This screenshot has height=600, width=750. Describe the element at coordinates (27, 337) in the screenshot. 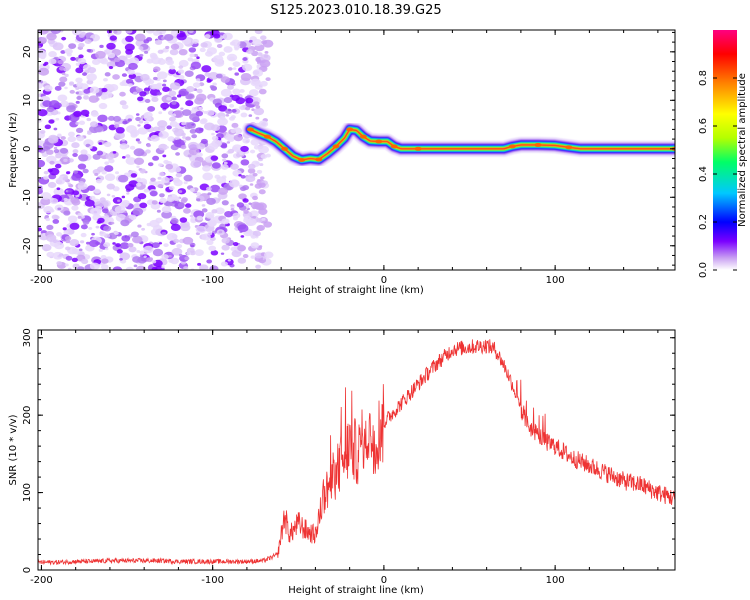

I see `y-tick-label: 300` at that location.